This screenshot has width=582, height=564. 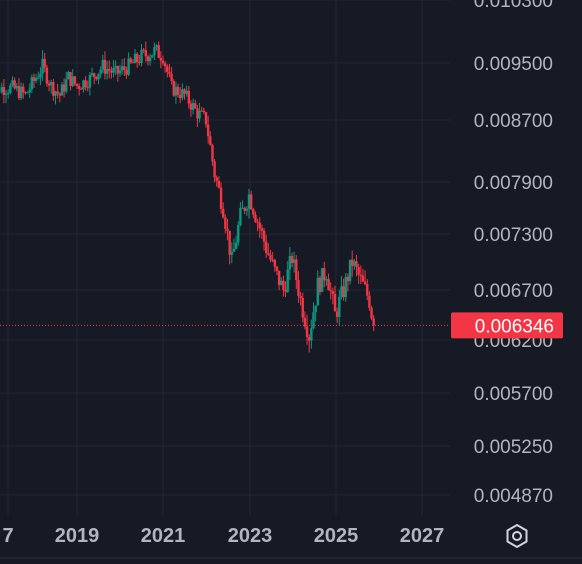 I want to click on y-tick-label: 0.005700, so click(x=513, y=394).